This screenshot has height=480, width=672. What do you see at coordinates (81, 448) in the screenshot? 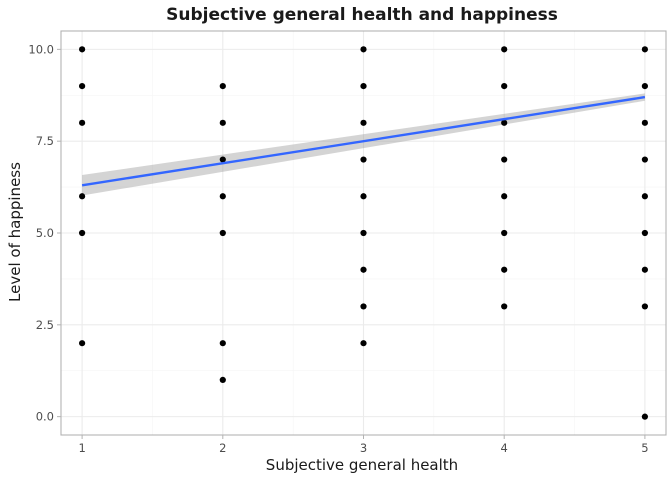
I see `x-tick-label: 1` at bounding box center [81, 448].